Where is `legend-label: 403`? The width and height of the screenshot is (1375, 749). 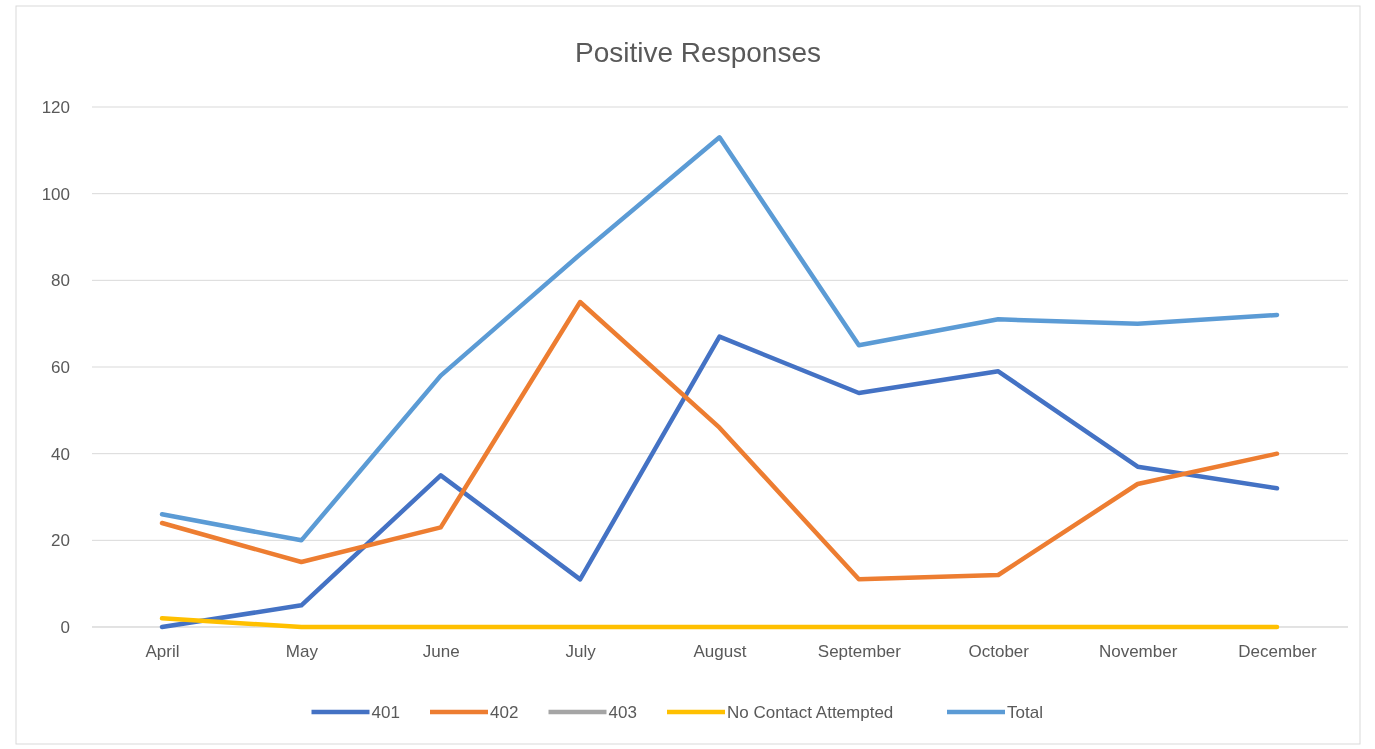
legend-label: 403 is located at coordinates (622, 712).